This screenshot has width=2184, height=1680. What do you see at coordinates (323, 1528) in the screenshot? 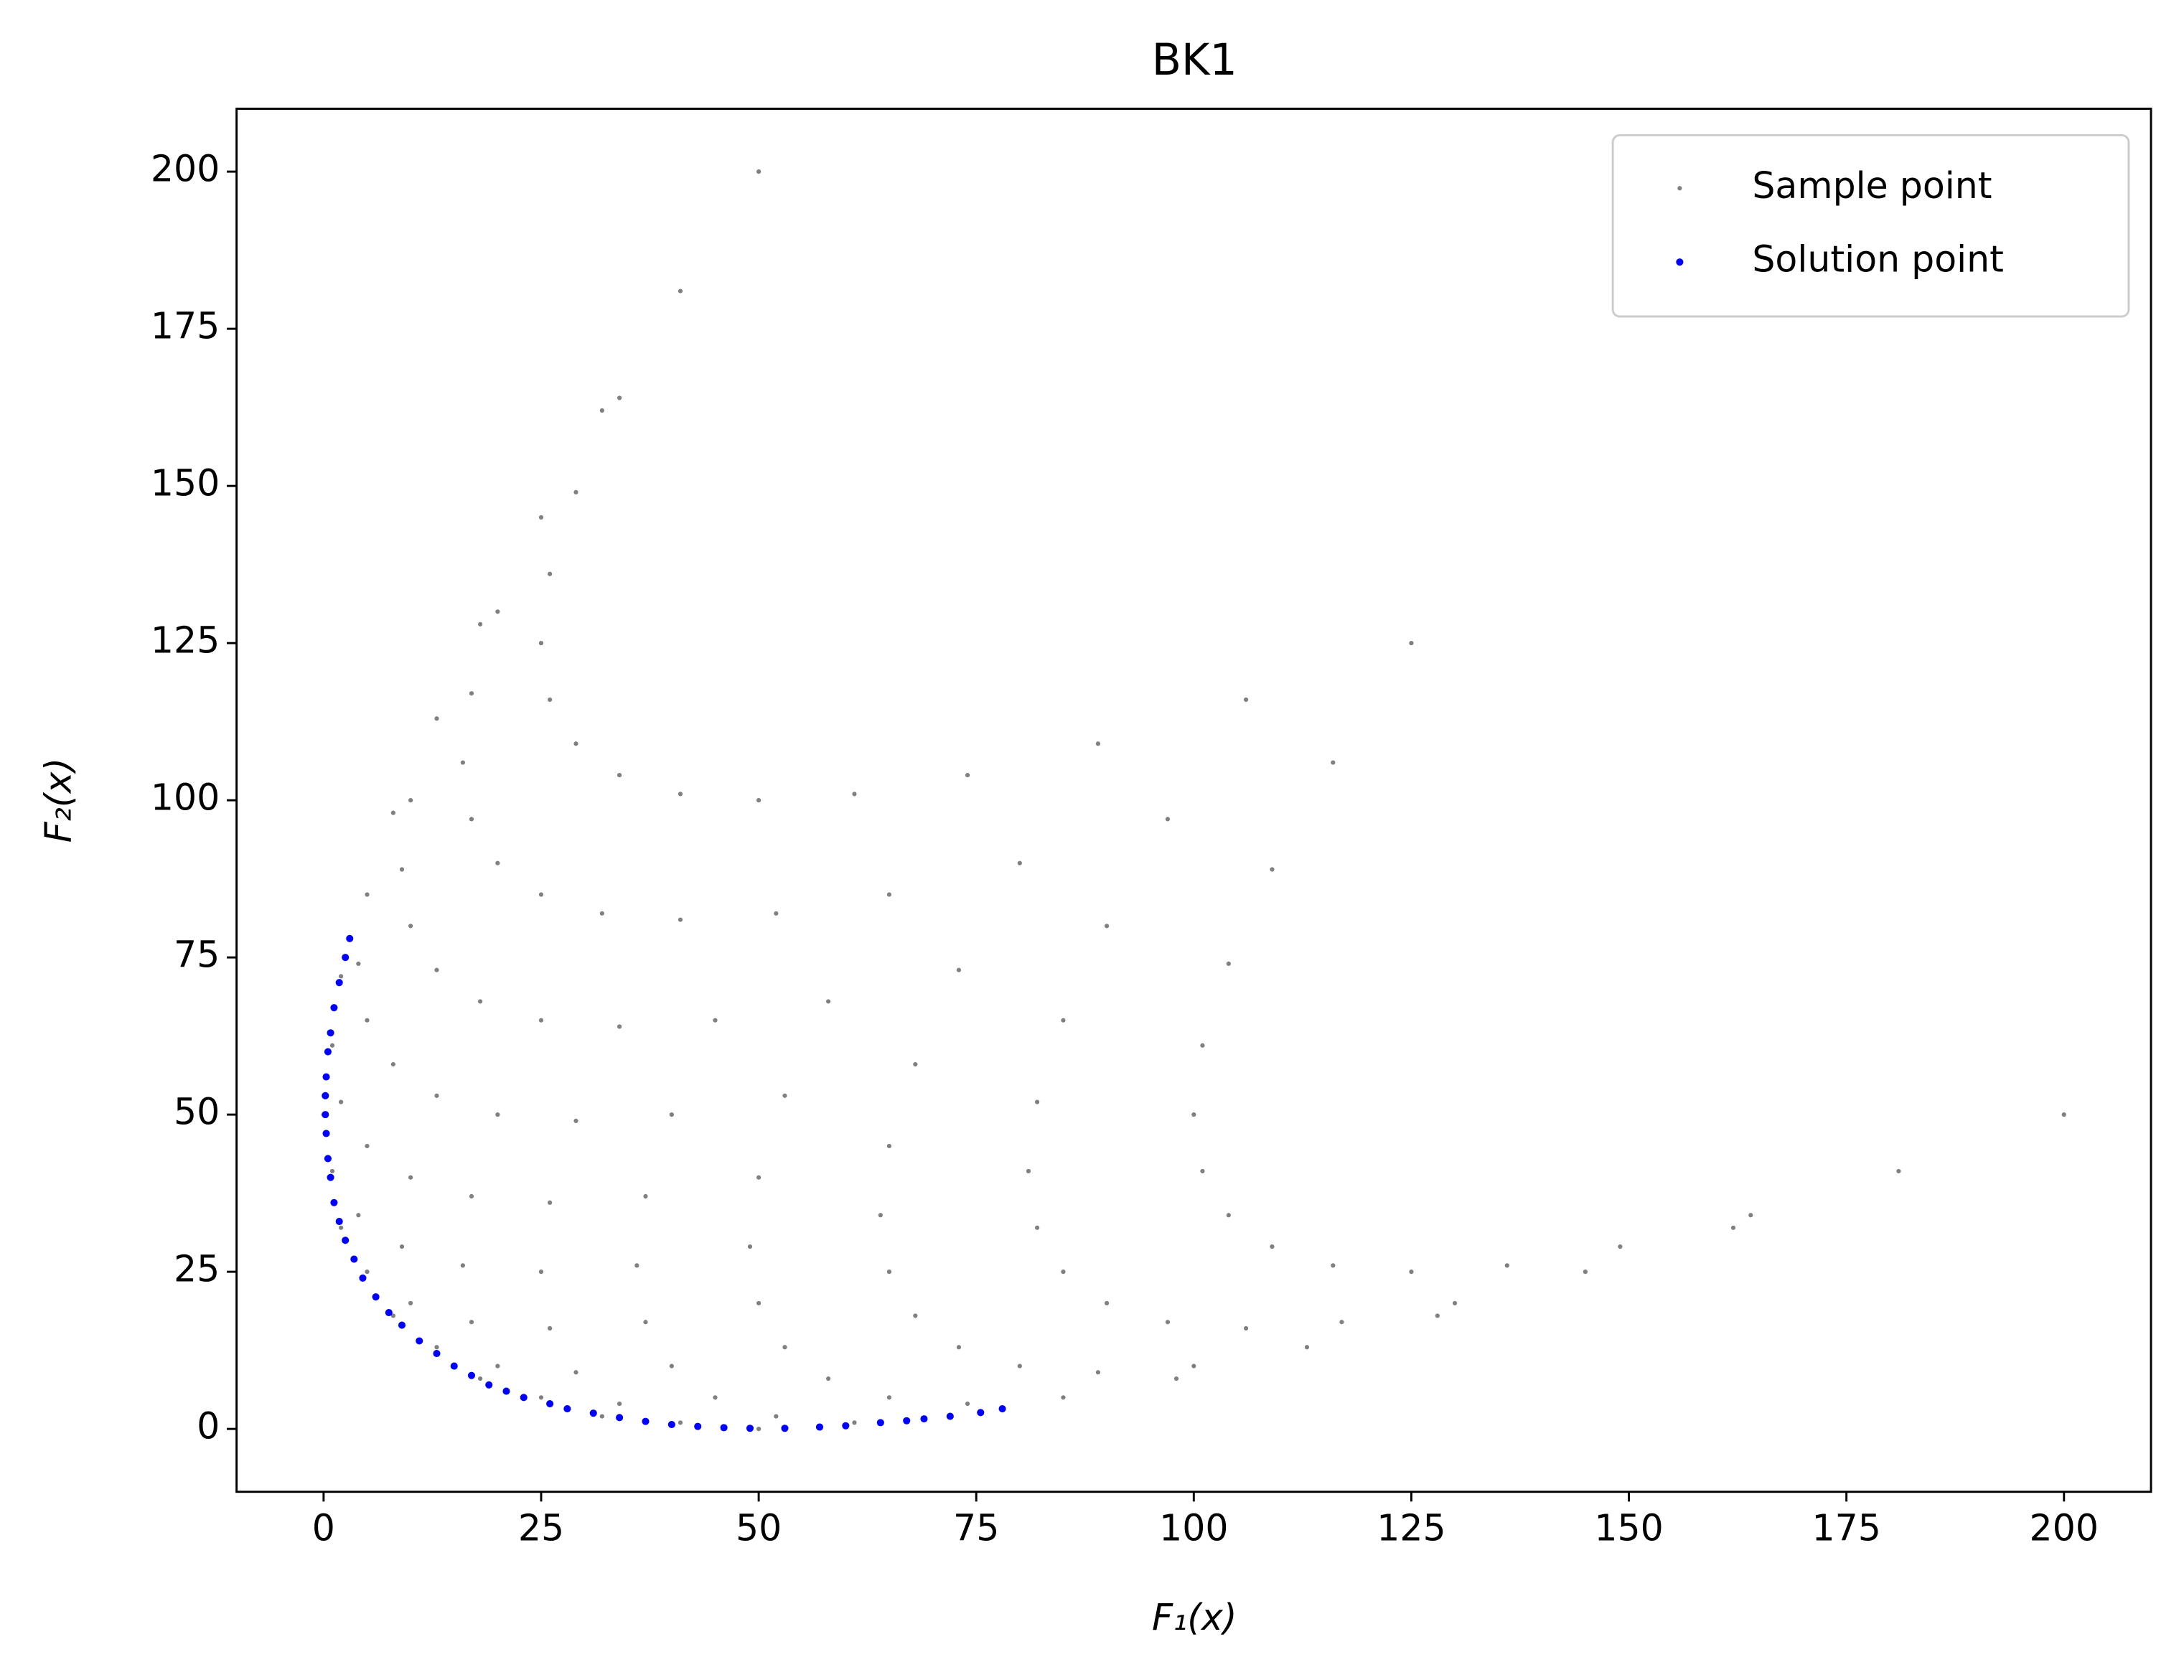
I see `x-tick-label: 0` at bounding box center [323, 1528].